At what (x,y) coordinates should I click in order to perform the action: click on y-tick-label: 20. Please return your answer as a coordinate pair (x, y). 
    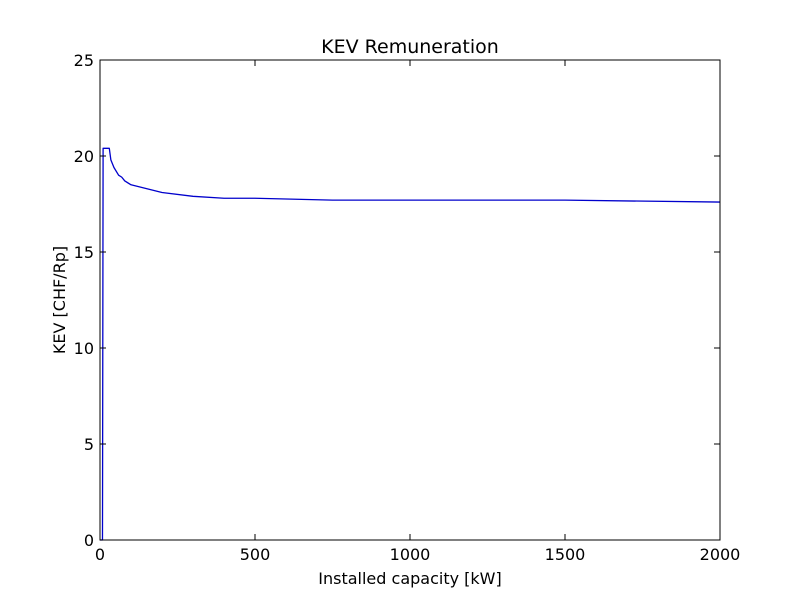
    Looking at the image, I should click on (84, 156).